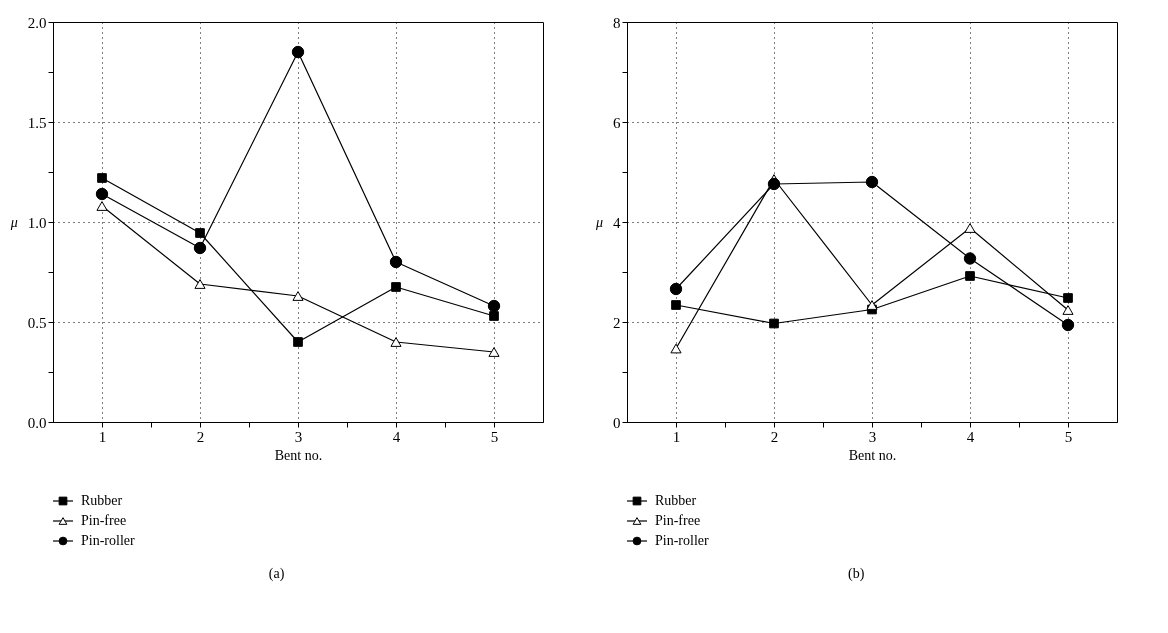  Describe the element at coordinates (617, 322) in the screenshot. I see `y-tick-label: 2` at that location.